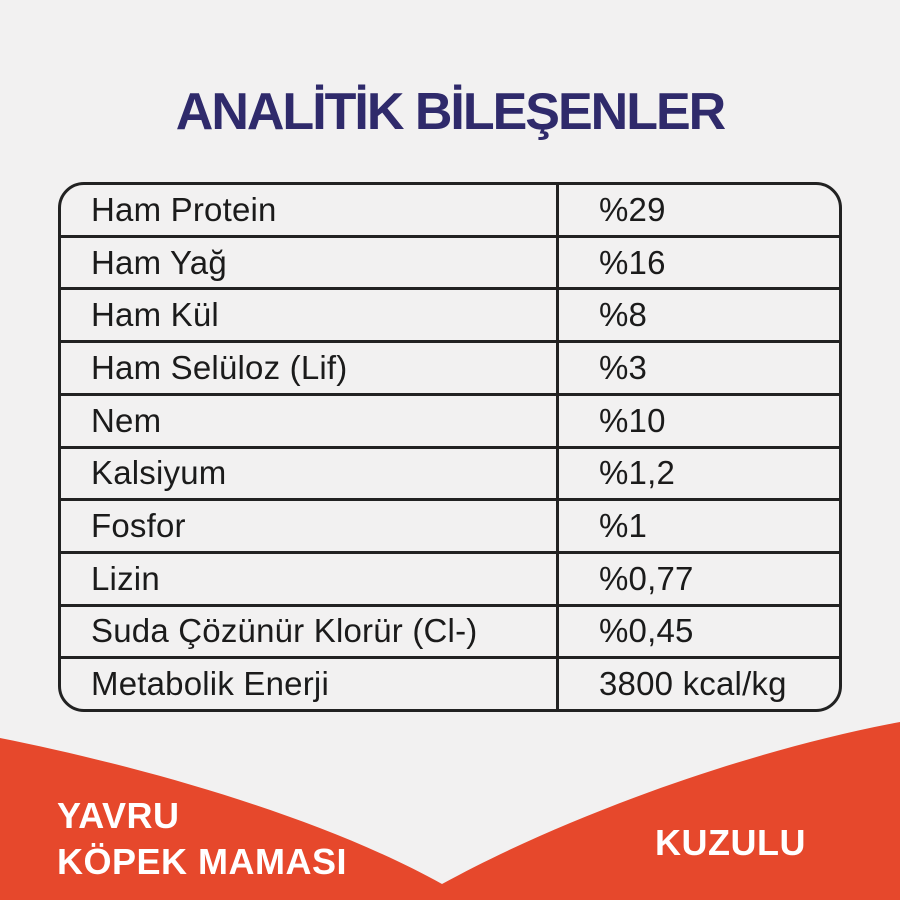  Describe the element at coordinates (118, 815) in the screenshot. I see `product-name-line1: YAVRU` at that location.